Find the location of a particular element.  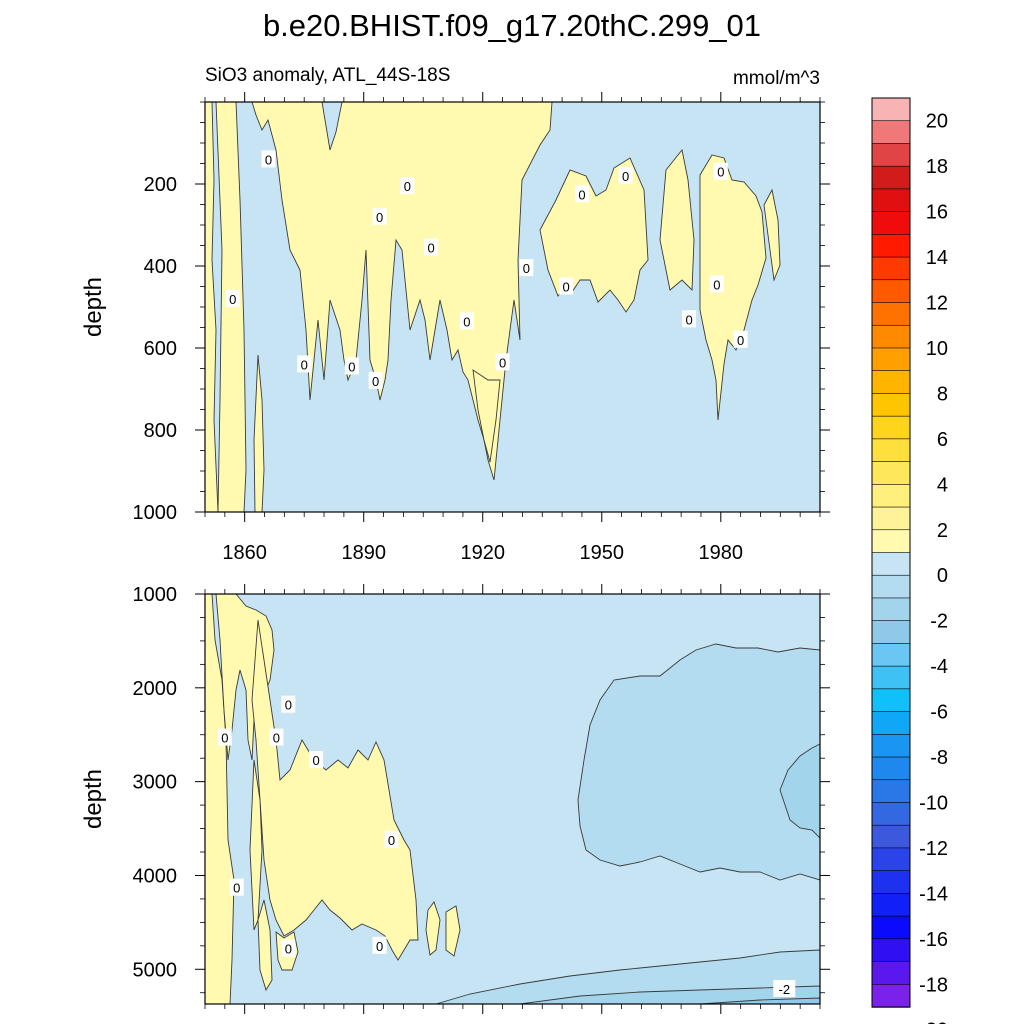

colorbar-frame is located at coordinates (891, 552).